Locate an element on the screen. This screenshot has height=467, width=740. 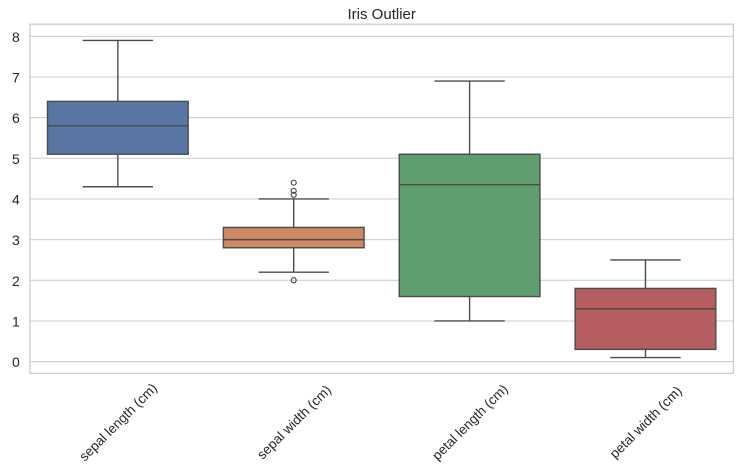
svg-text: 0 is located at coordinates (16, 362).